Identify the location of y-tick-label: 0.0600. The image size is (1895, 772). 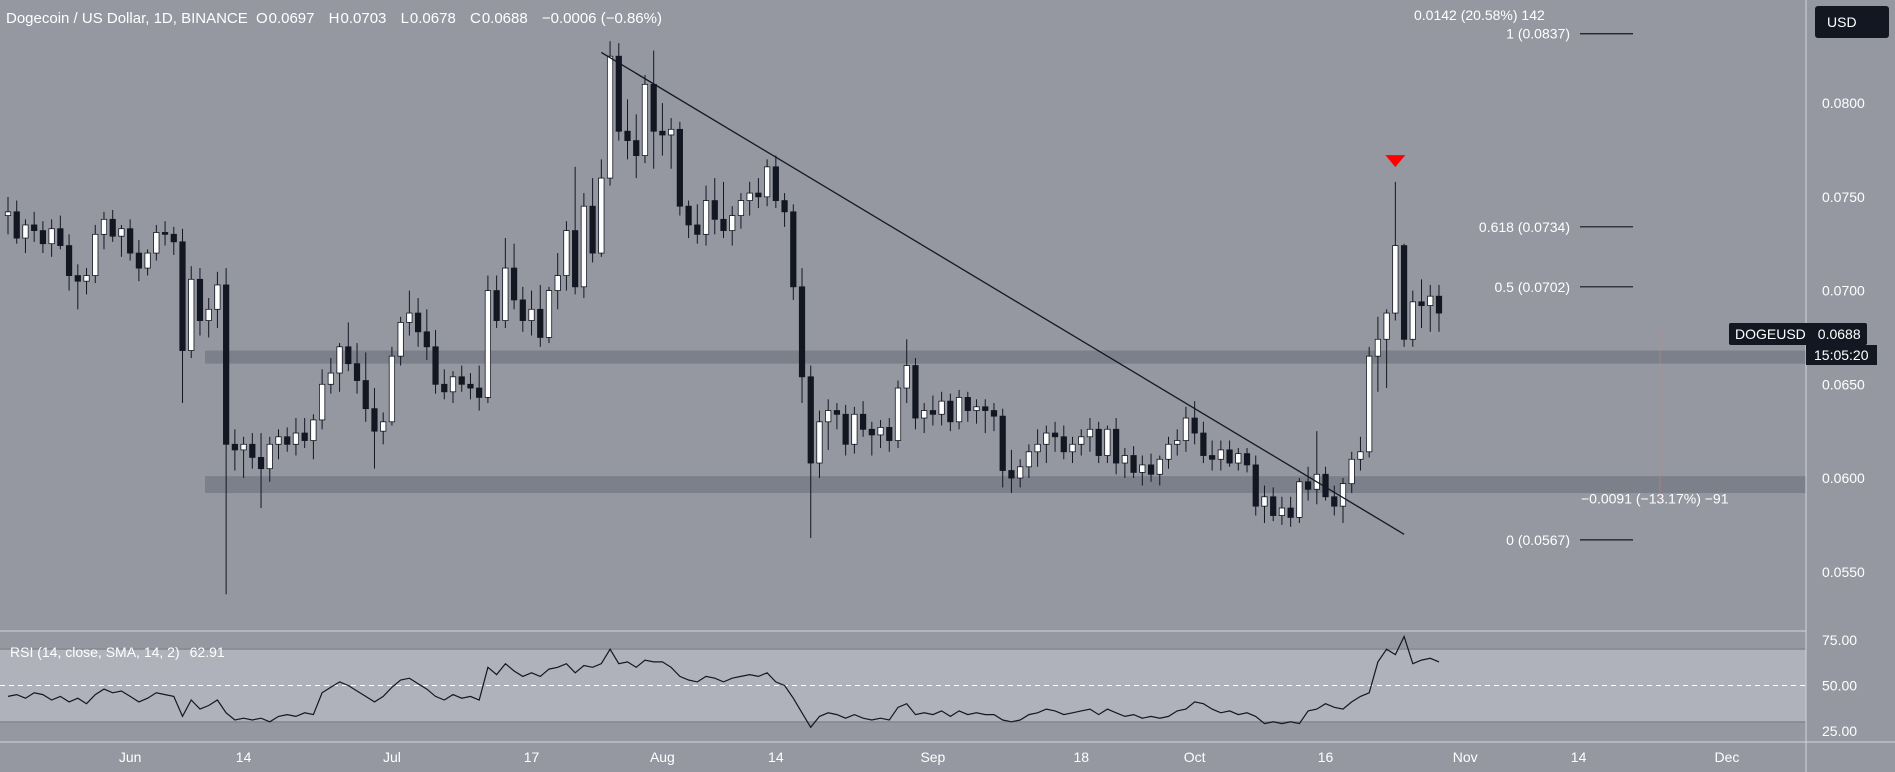
(1843, 478).